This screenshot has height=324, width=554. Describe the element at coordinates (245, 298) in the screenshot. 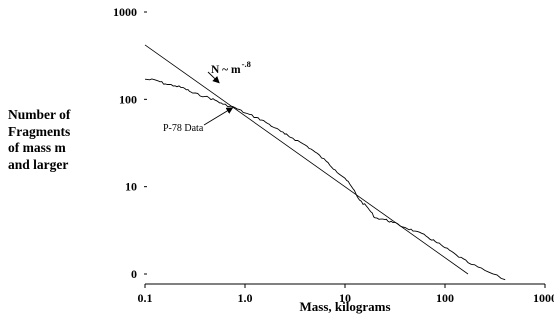

I see `x-tick-label: 1.0` at that location.